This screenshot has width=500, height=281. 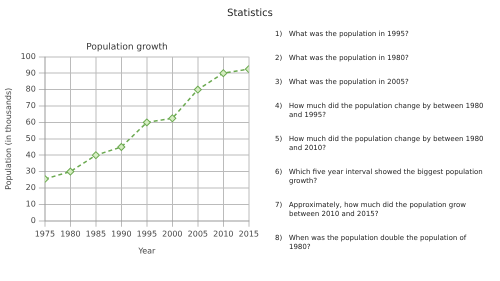 What do you see at coordinates (28, 56) in the screenshot?
I see `y-tick-label: 100` at bounding box center [28, 56].